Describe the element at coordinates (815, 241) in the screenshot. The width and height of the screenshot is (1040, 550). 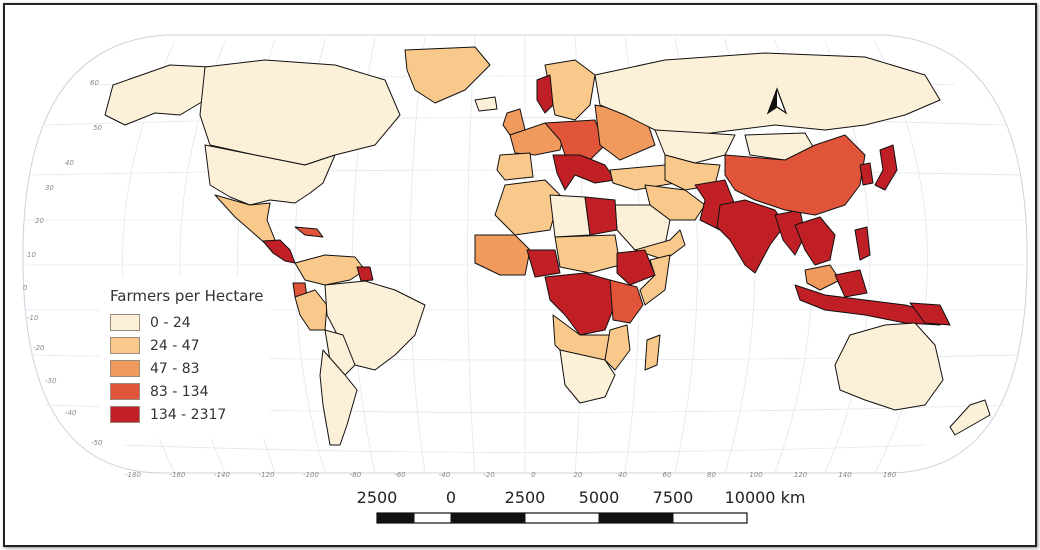
I see `country-southeast-asia` at that location.